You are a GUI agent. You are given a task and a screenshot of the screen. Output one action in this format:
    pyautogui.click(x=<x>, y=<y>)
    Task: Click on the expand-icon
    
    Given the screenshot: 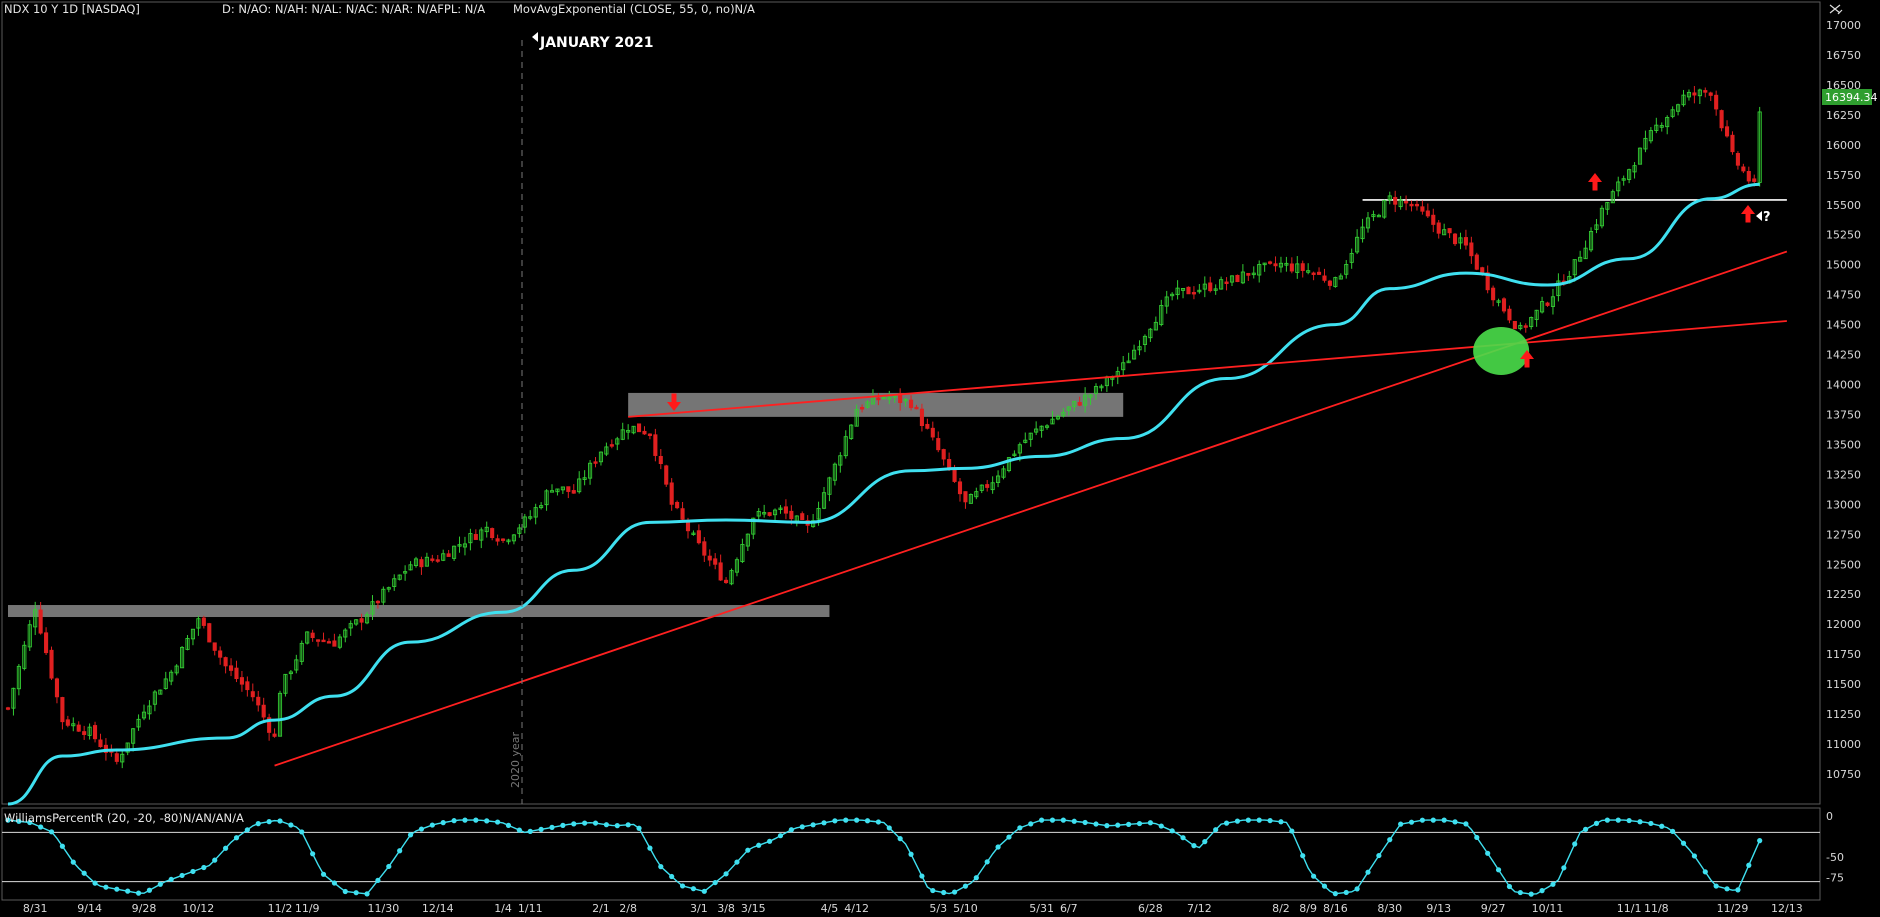 What is the action you would take?
    pyautogui.click(x=1836, y=9)
    